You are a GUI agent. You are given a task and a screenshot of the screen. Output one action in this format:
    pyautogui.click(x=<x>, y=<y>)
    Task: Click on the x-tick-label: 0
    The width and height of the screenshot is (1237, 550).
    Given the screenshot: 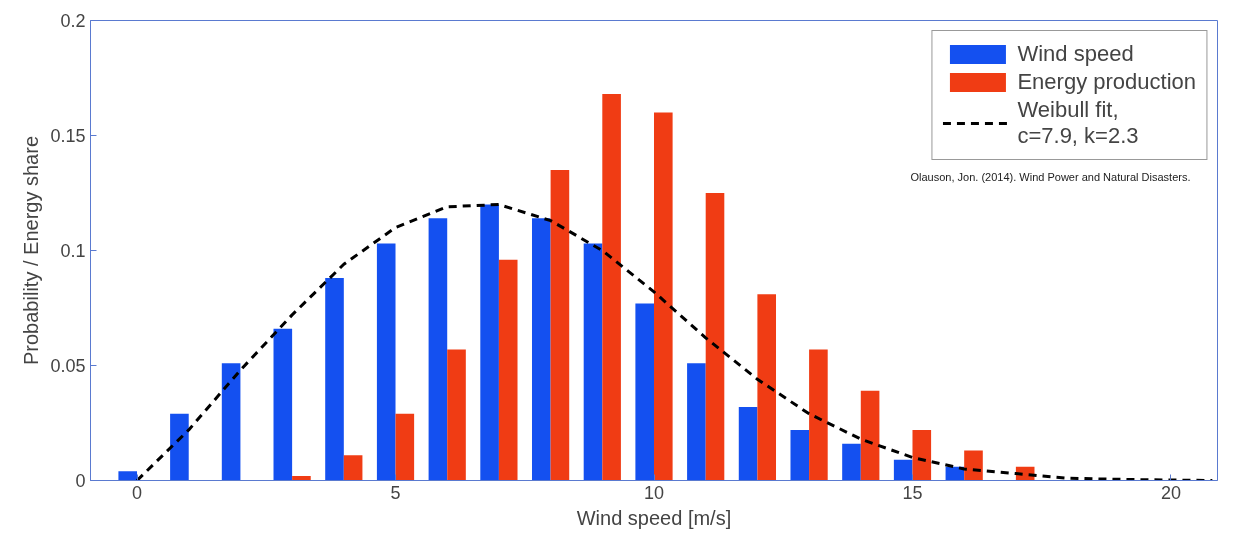 What is the action you would take?
    pyautogui.click(x=137, y=492)
    